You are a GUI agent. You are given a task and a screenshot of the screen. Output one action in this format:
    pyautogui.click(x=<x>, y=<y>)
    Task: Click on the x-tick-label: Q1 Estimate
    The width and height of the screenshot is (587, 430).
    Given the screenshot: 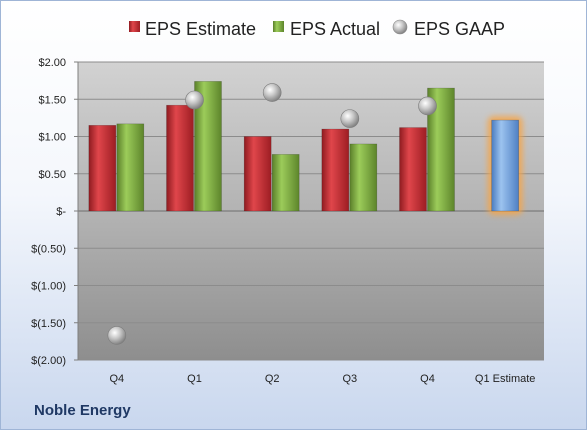 What is the action you would take?
    pyautogui.click(x=505, y=379)
    